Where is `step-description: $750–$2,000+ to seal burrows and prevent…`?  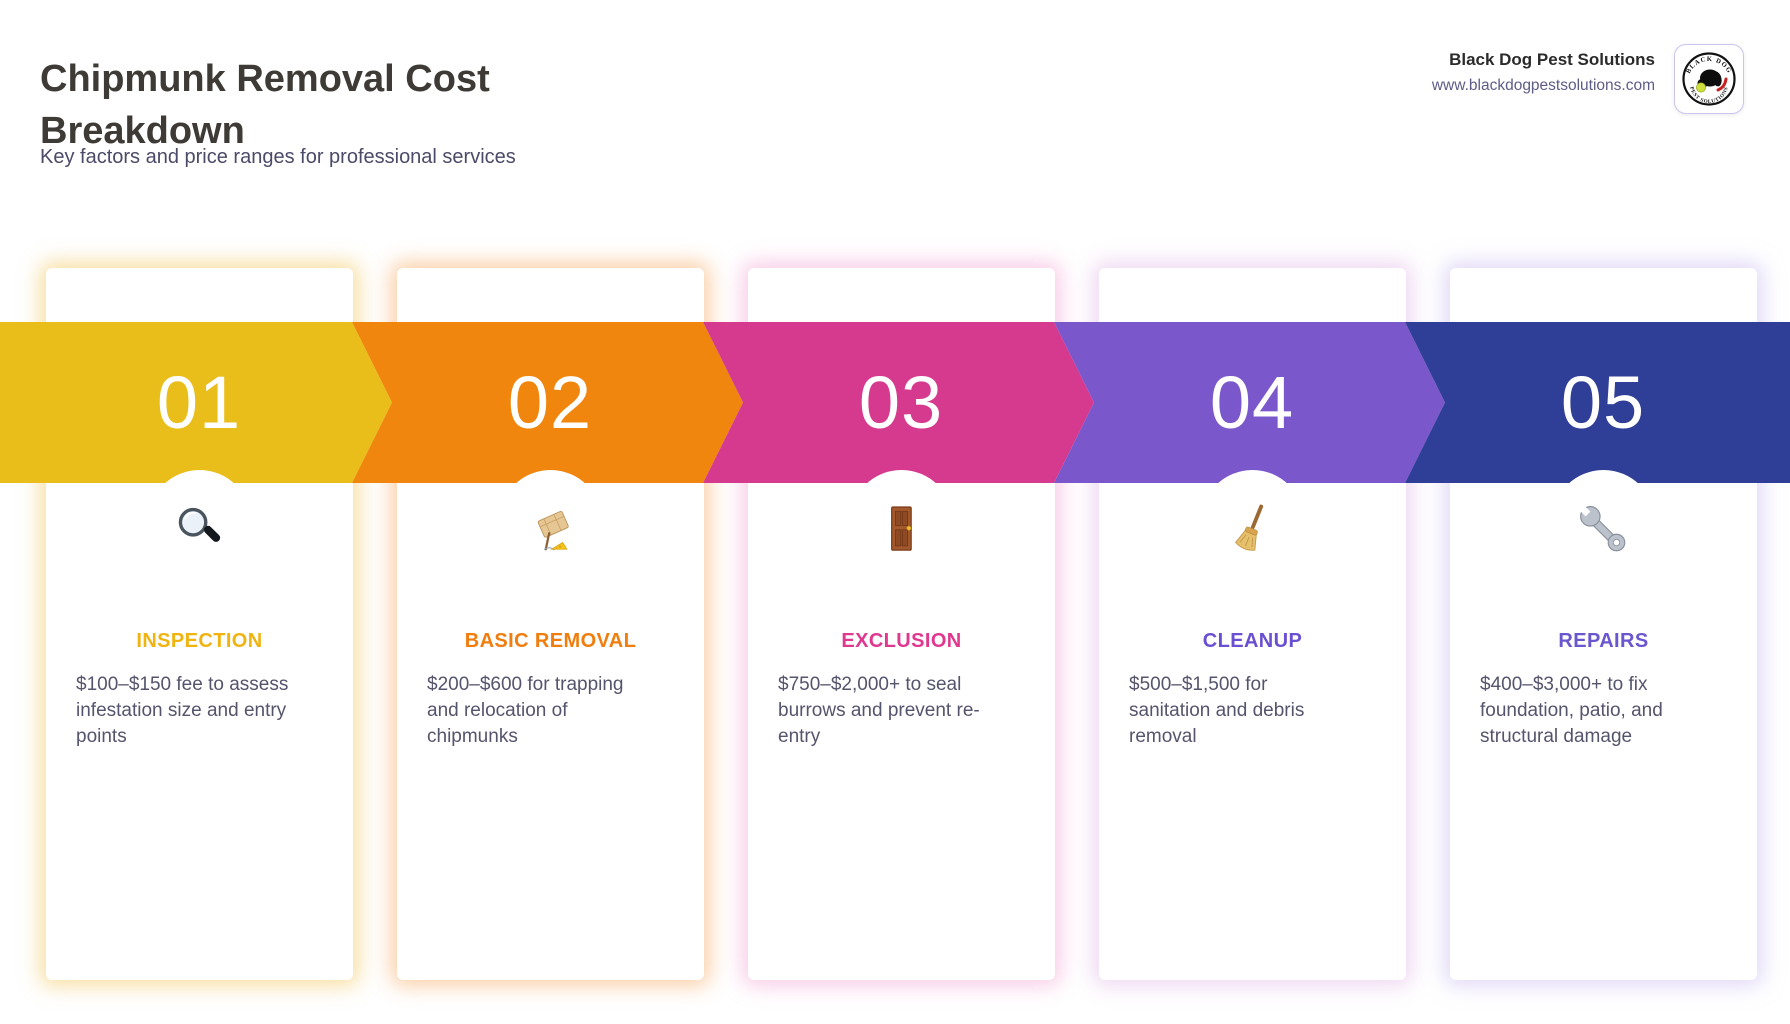
step-description: $750–$2,000+ to seal burrows and prevent… is located at coordinates (879, 710).